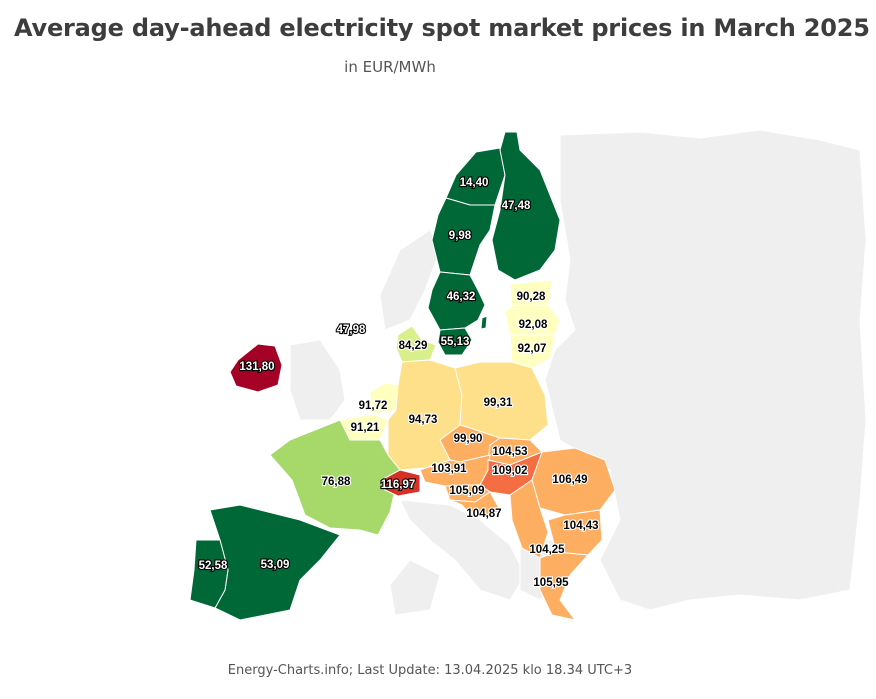  Describe the element at coordinates (365, 428) in the screenshot. I see `label-be: 91,21` at that location.